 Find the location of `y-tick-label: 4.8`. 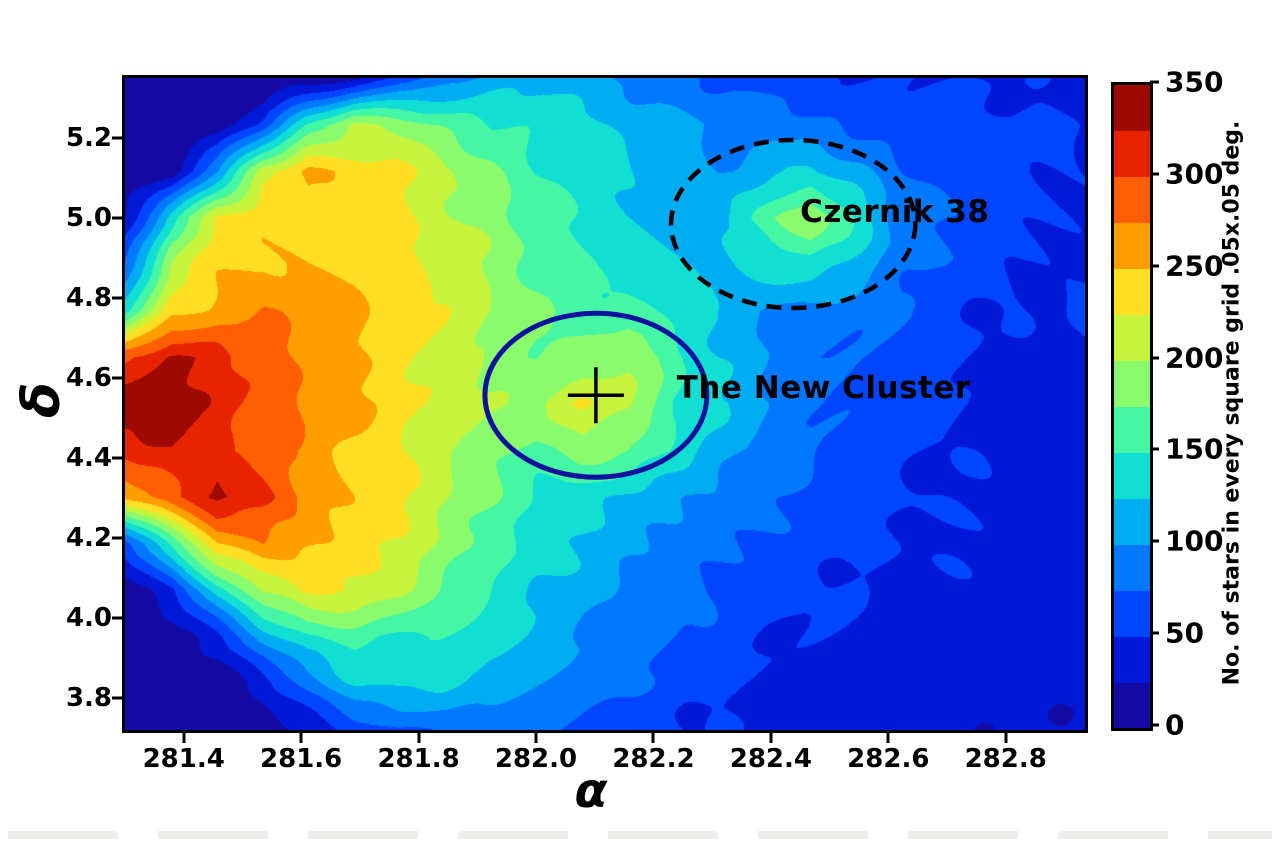

y-tick-label: 4.8 is located at coordinates (88, 298).